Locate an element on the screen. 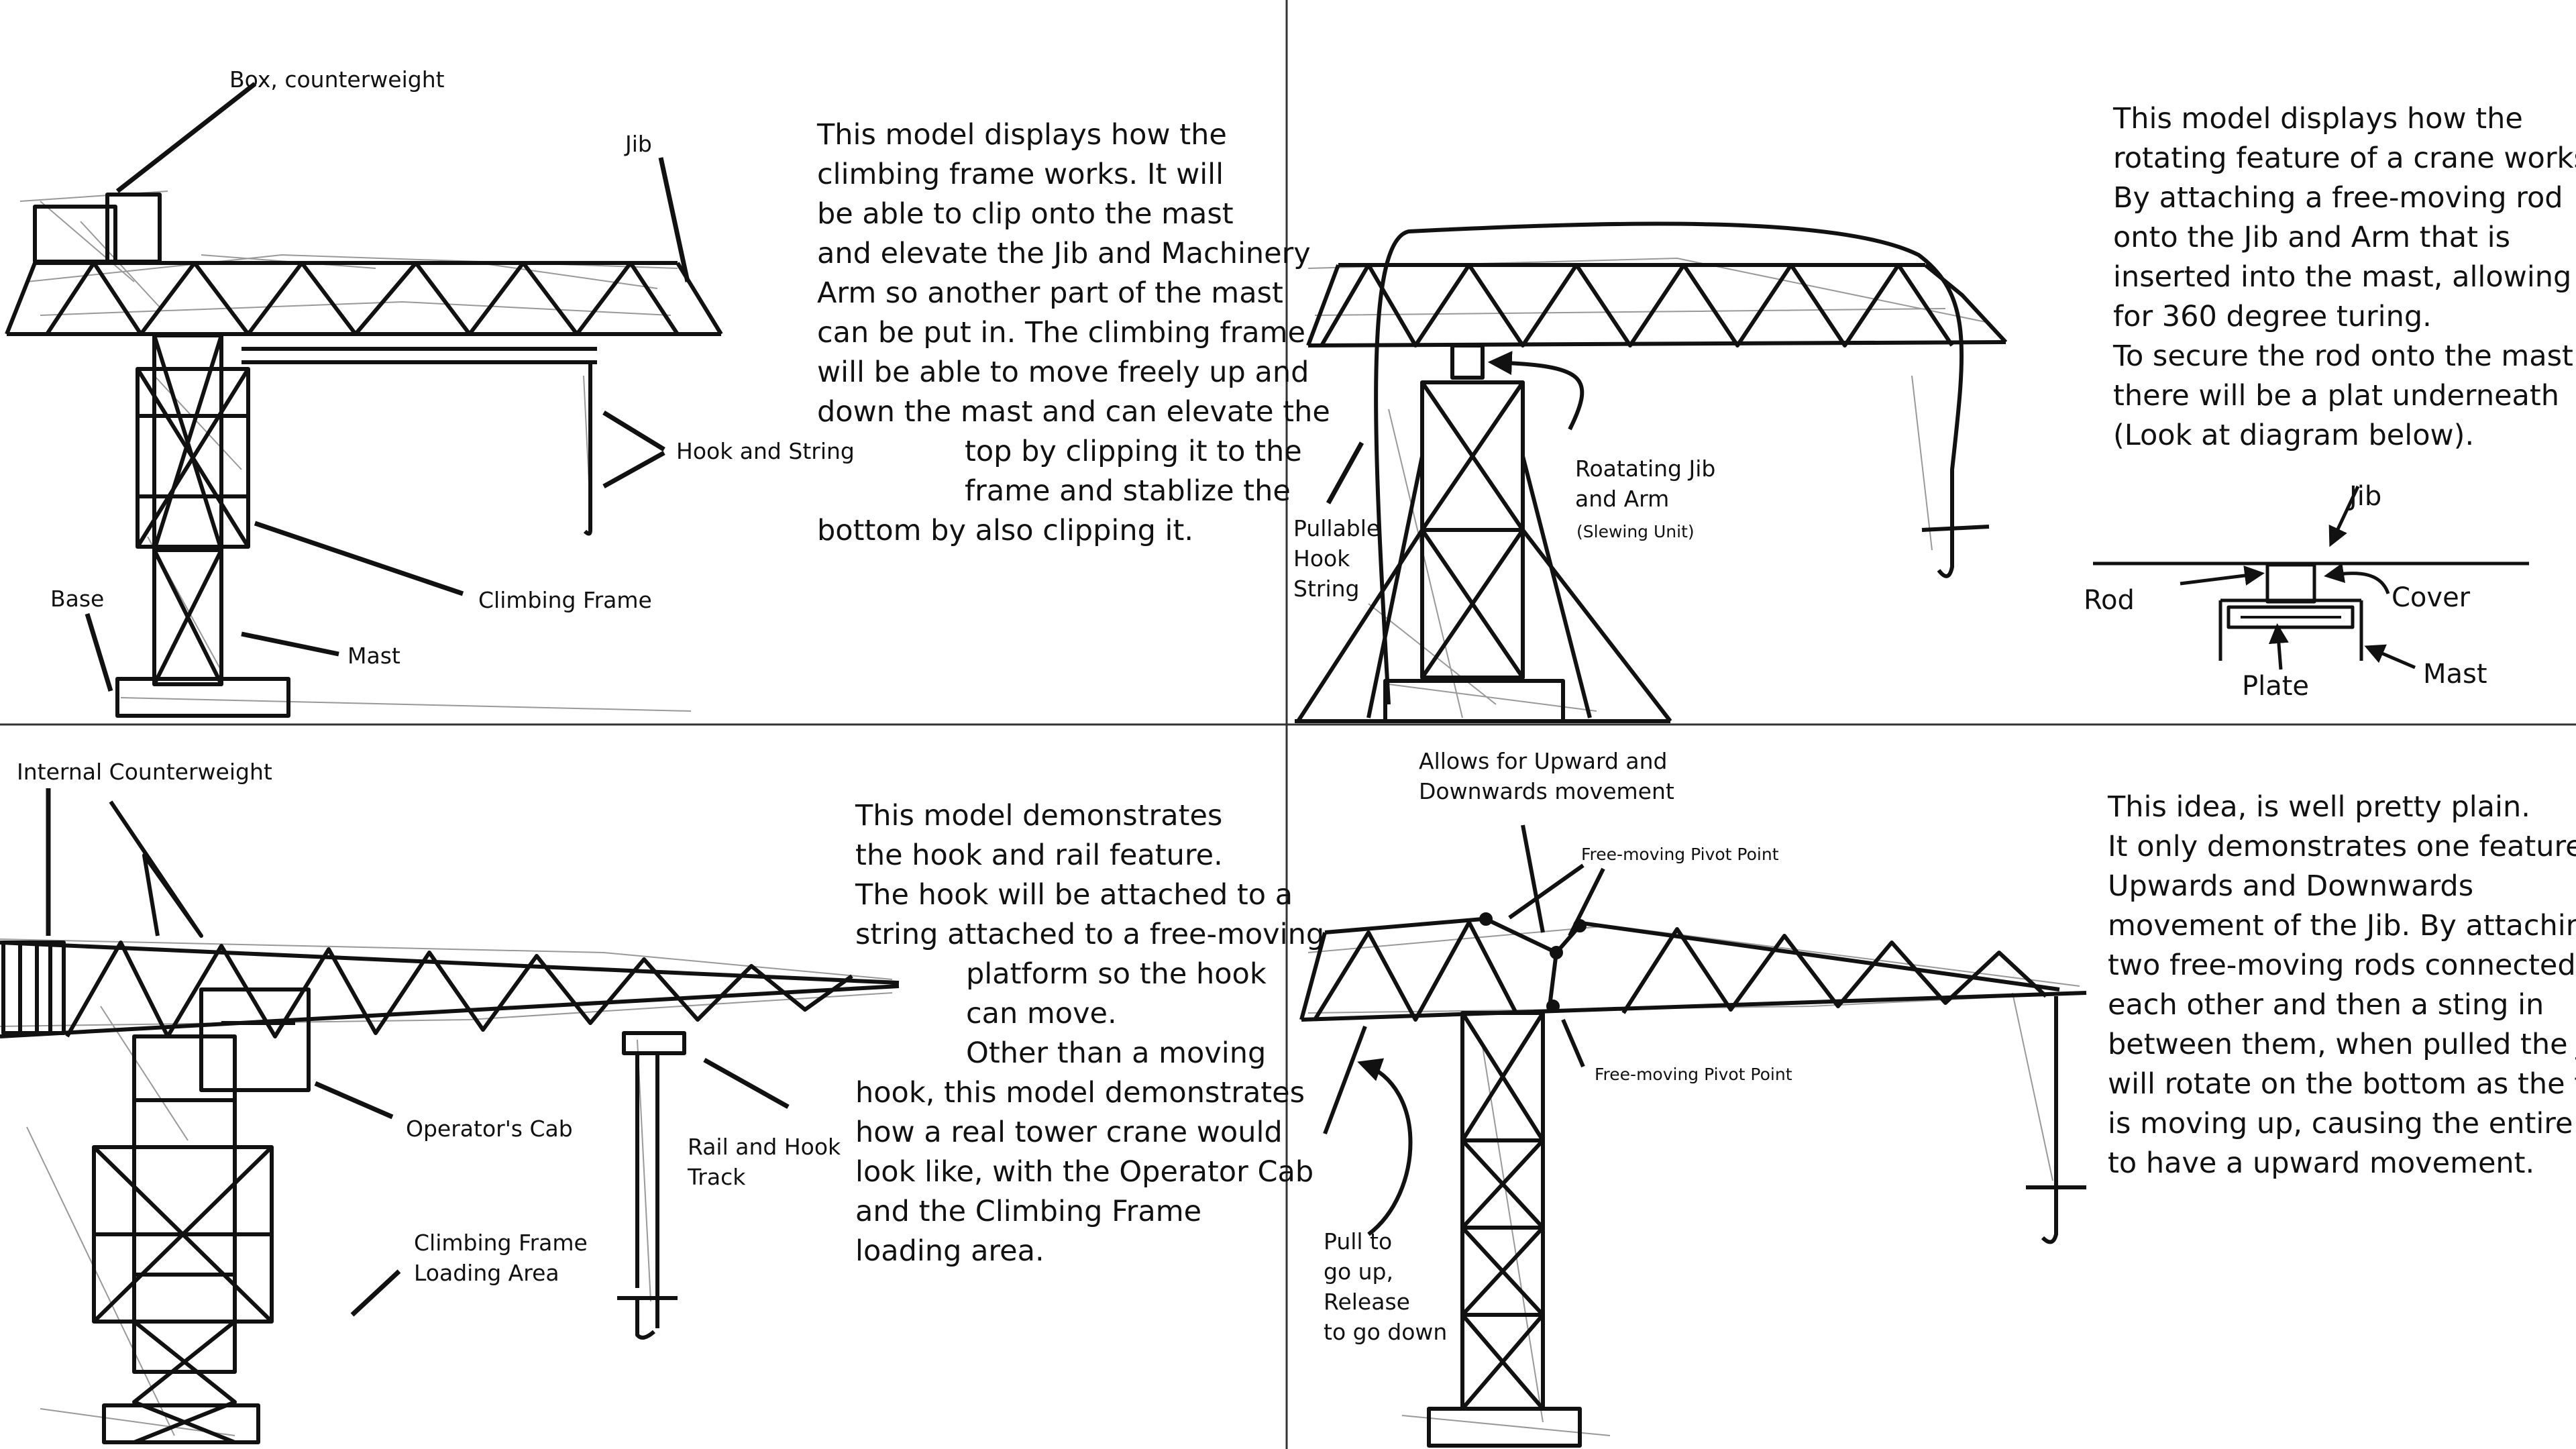 The height and width of the screenshot is (1449, 2576). description-line: bottom by also clipping it. is located at coordinates (1005, 530).